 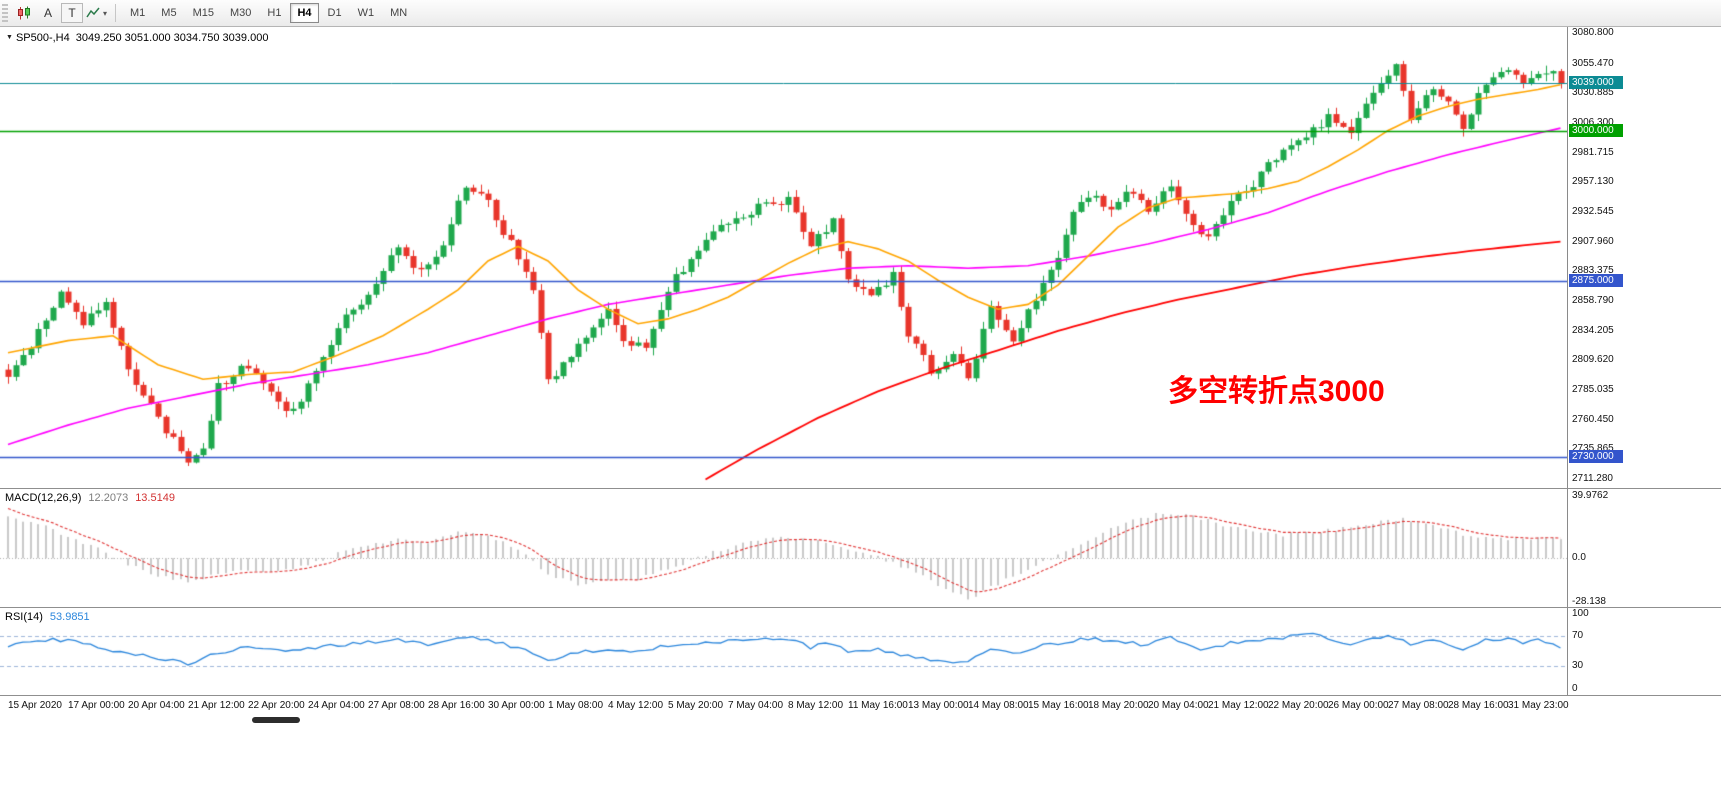 What do you see at coordinates (35, 705) in the screenshot?
I see `time-axis-label: 15 Apr 2020` at bounding box center [35, 705].